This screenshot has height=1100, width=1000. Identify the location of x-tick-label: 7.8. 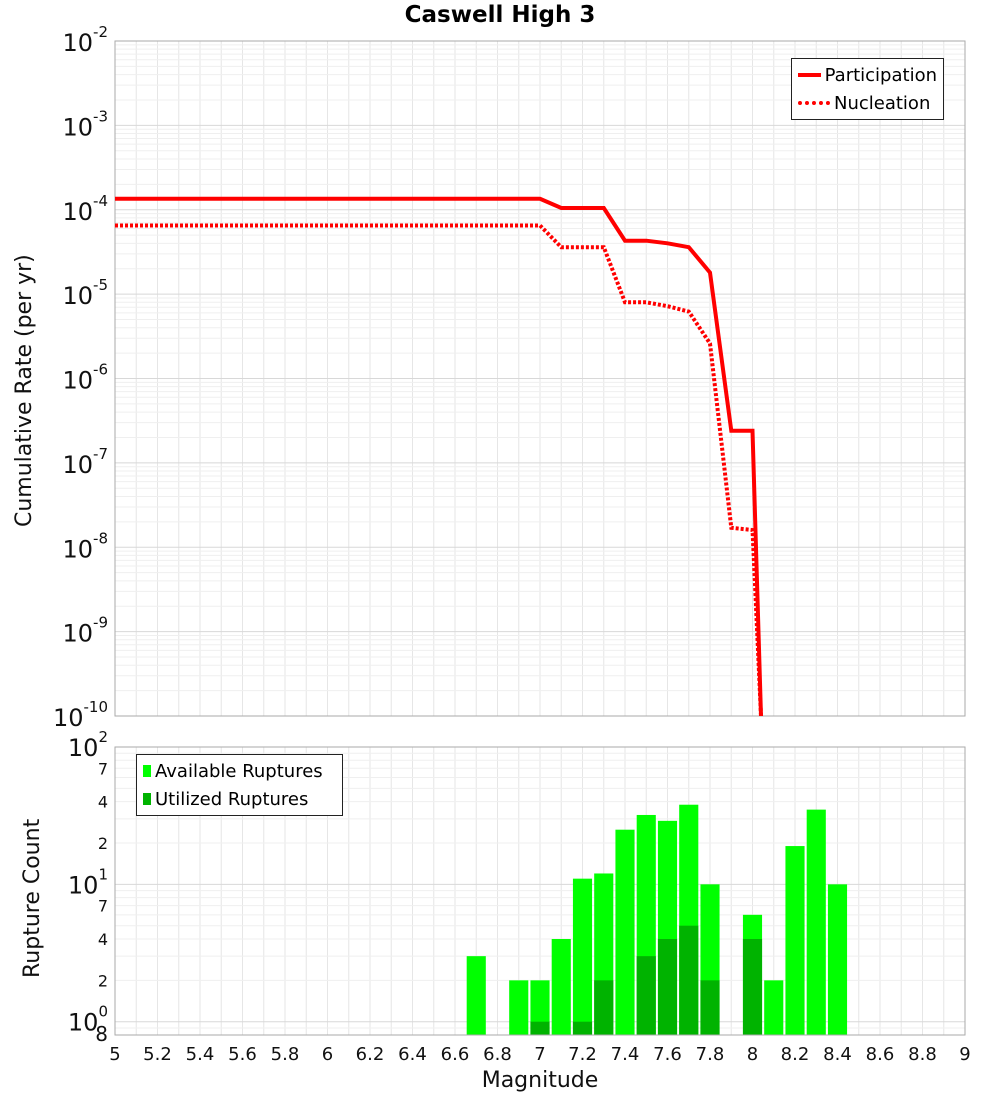
(710, 1054).